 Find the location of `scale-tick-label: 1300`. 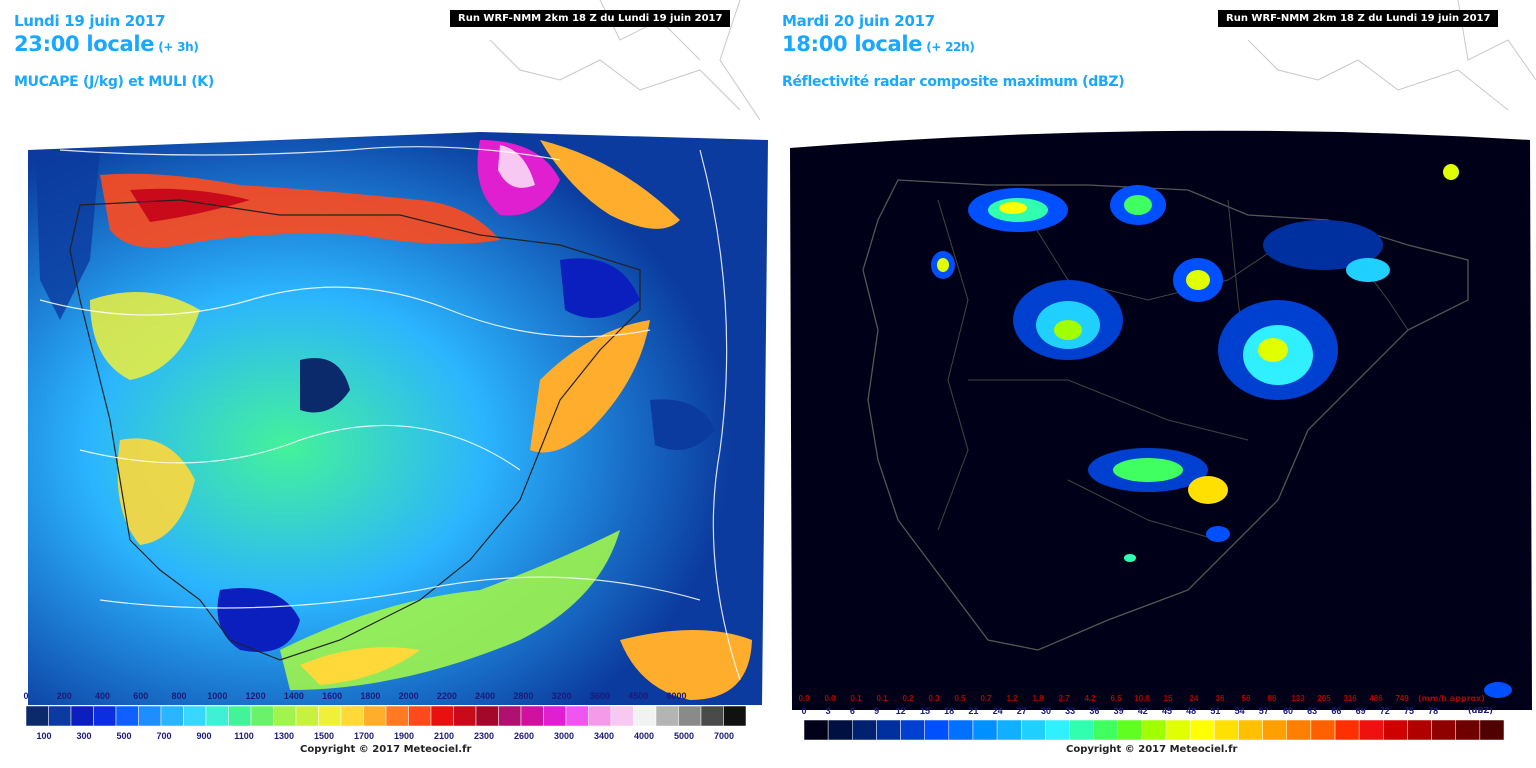

scale-tick-label: 1300 is located at coordinates (284, 736).